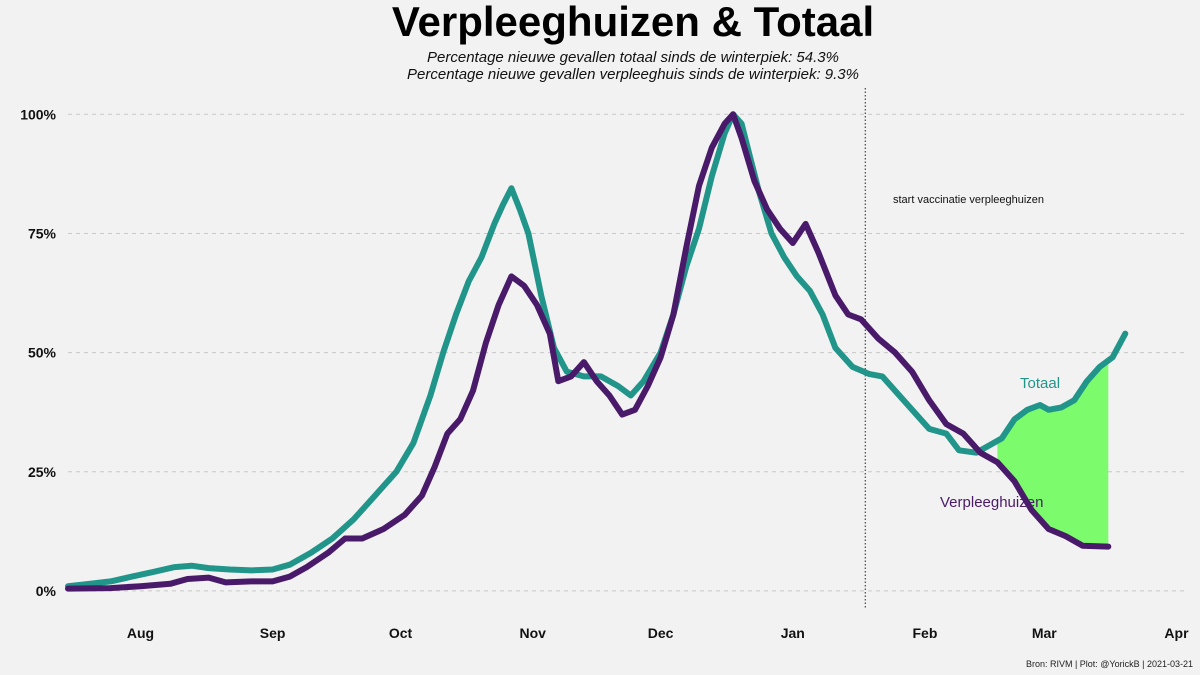 Image resolution: width=1200 pixels, height=675 pixels. Describe the element at coordinates (924, 633) in the screenshot. I see `x-tick-label: Feb` at that location.